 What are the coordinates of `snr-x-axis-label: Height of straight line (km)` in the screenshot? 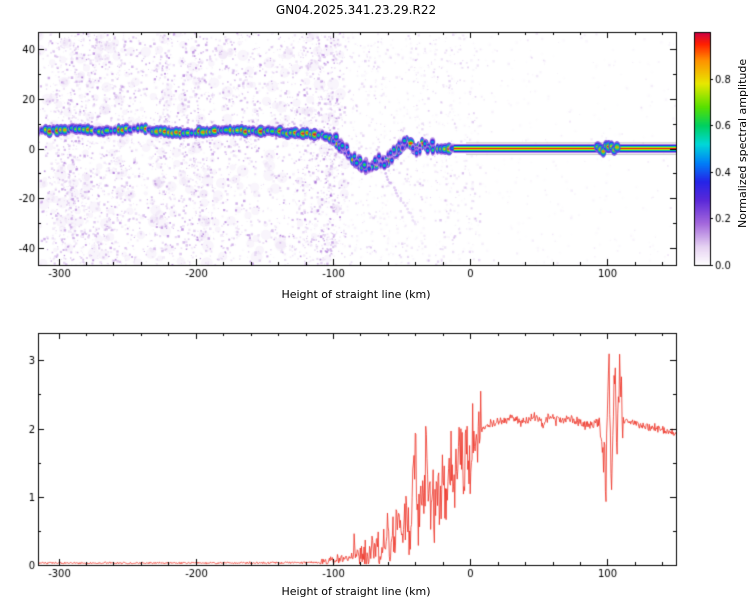 It's located at (356, 591).